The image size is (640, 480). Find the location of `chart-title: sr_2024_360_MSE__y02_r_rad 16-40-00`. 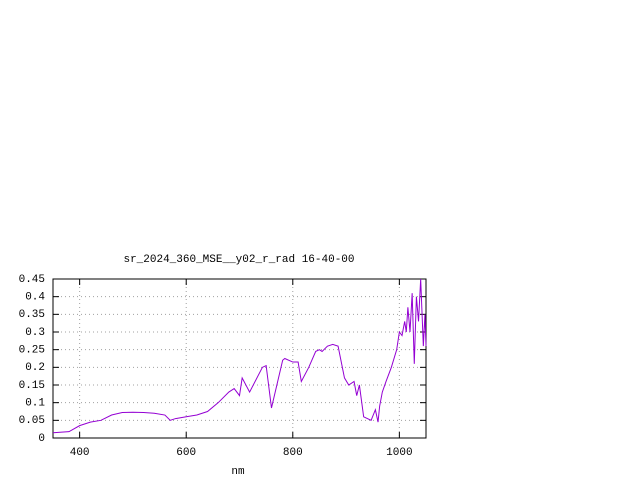

chart-title: sr_2024_360_MSE__y02_r_rad 16-40-00 is located at coordinates (238, 260).